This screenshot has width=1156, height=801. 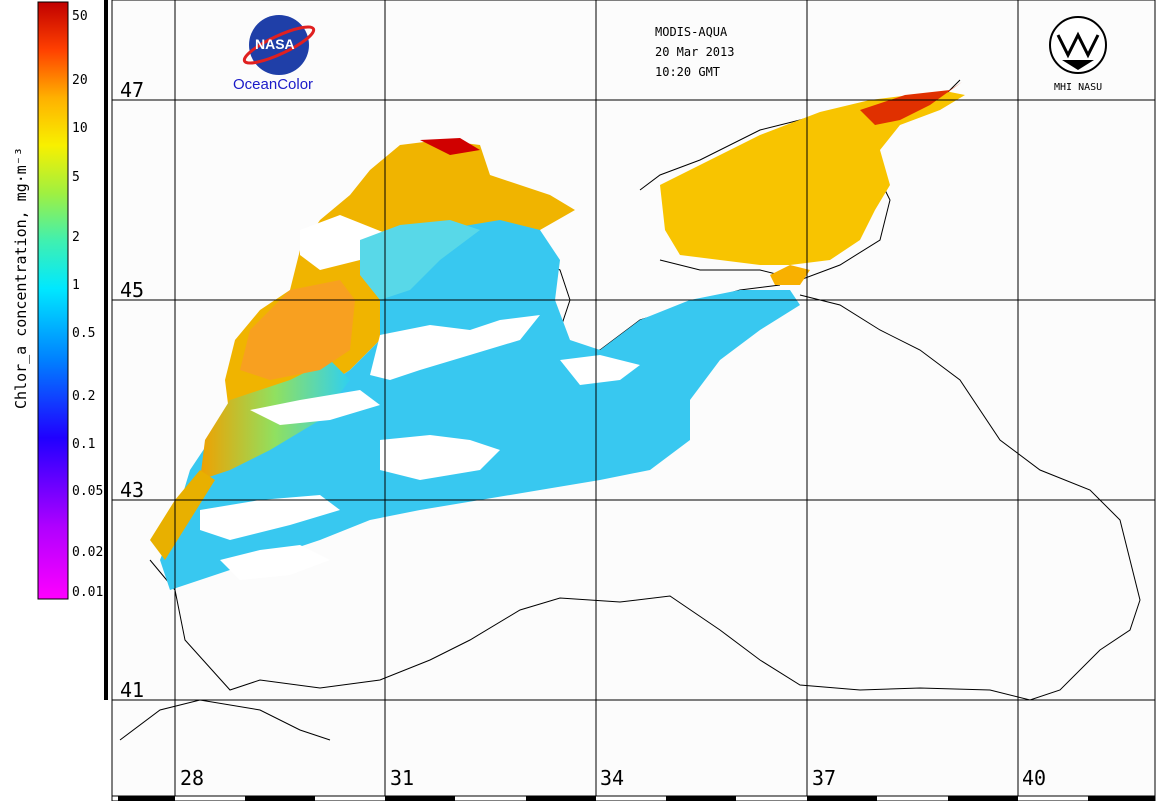 I want to click on colorbar-tick: 2, so click(x=76, y=237).